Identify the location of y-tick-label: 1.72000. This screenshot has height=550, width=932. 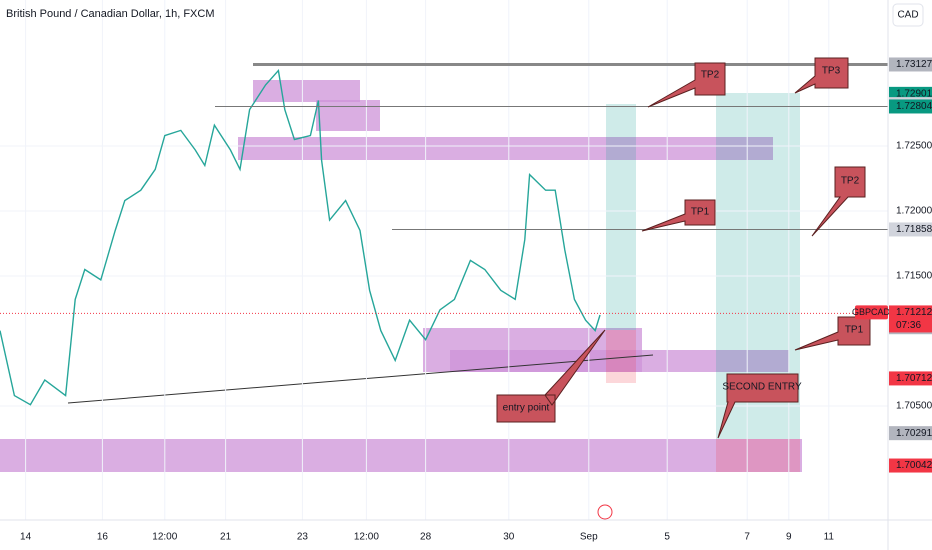
(914, 211).